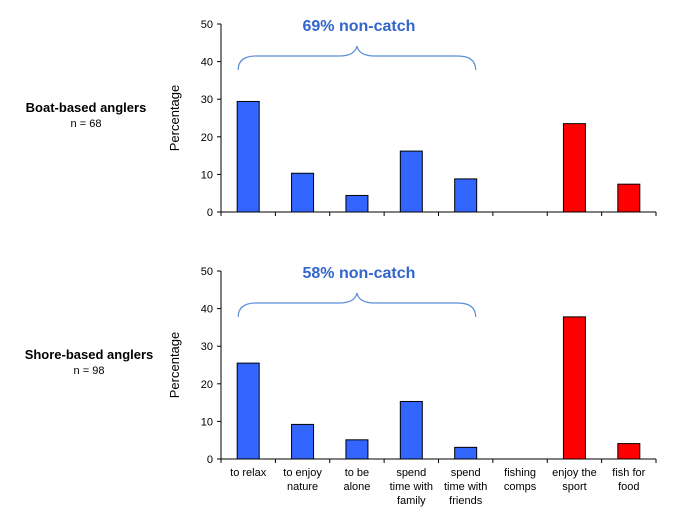 This screenshot has width=675, height=514. I want to click on panel-label-shore: Shore-based anglers n = 98, so click(89, 362).